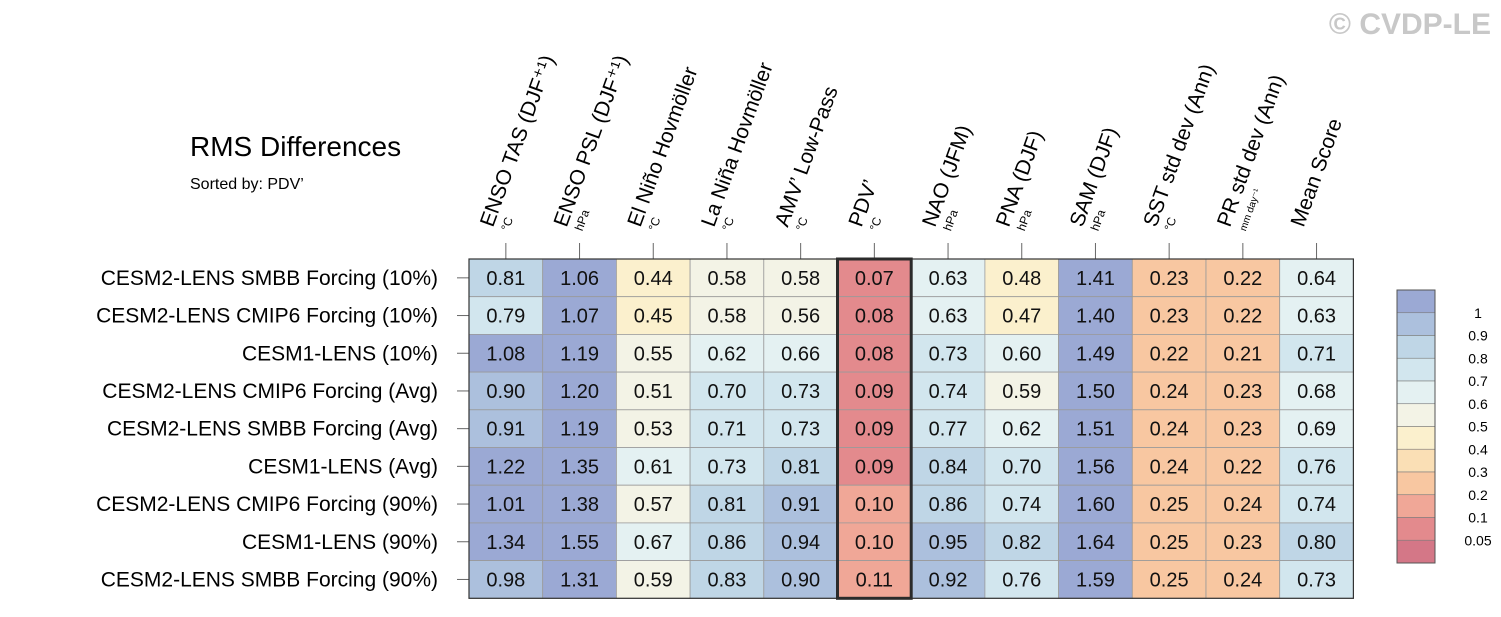 The height and width of the screenshot is (617, 1501). Describe the element at coordinates (579, 430) in the screenshot. I see `cell-value-label: 1.19` at that location.